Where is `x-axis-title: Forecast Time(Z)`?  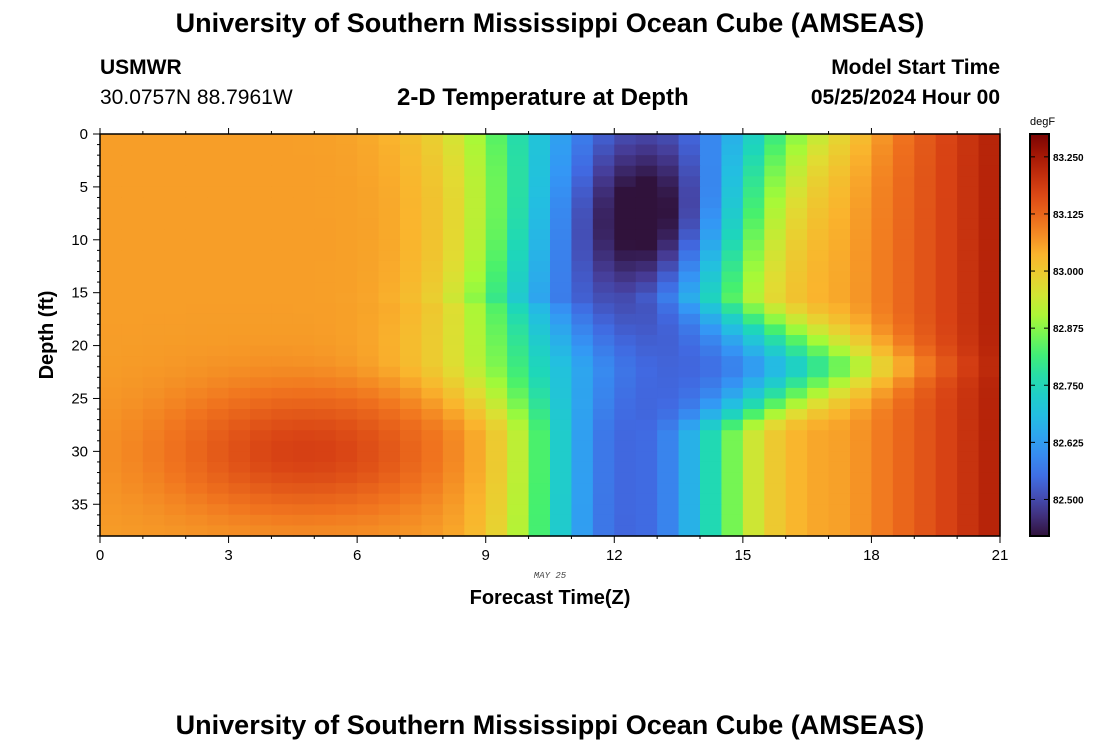 x-axis-title: Forecast Time(Z) is located at coordinates (550, 598).